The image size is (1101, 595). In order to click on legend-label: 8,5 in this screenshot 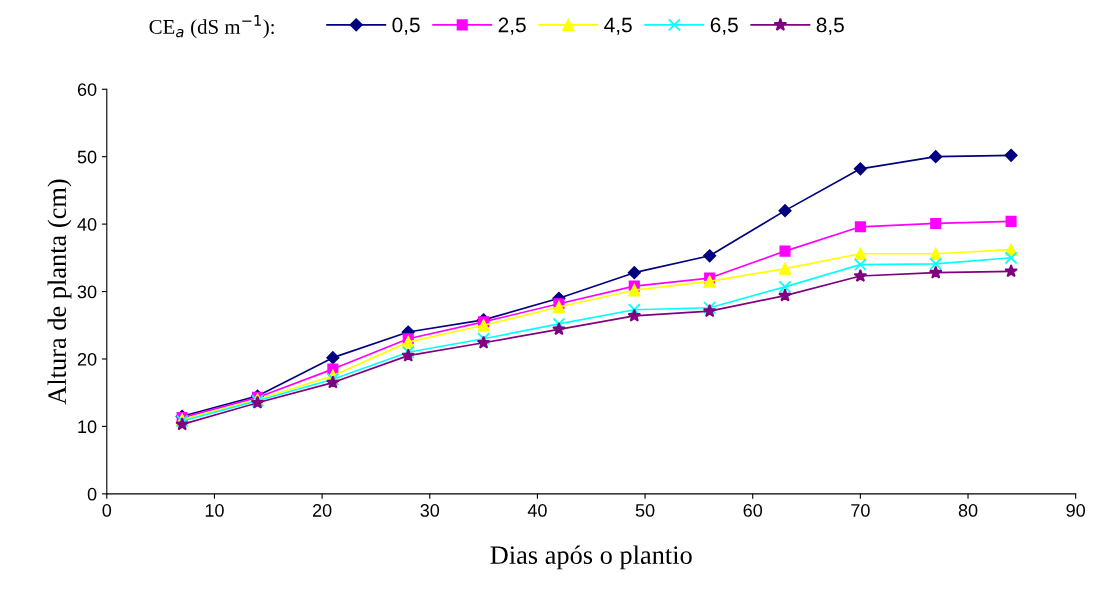, I will do `click(830, 26)`.